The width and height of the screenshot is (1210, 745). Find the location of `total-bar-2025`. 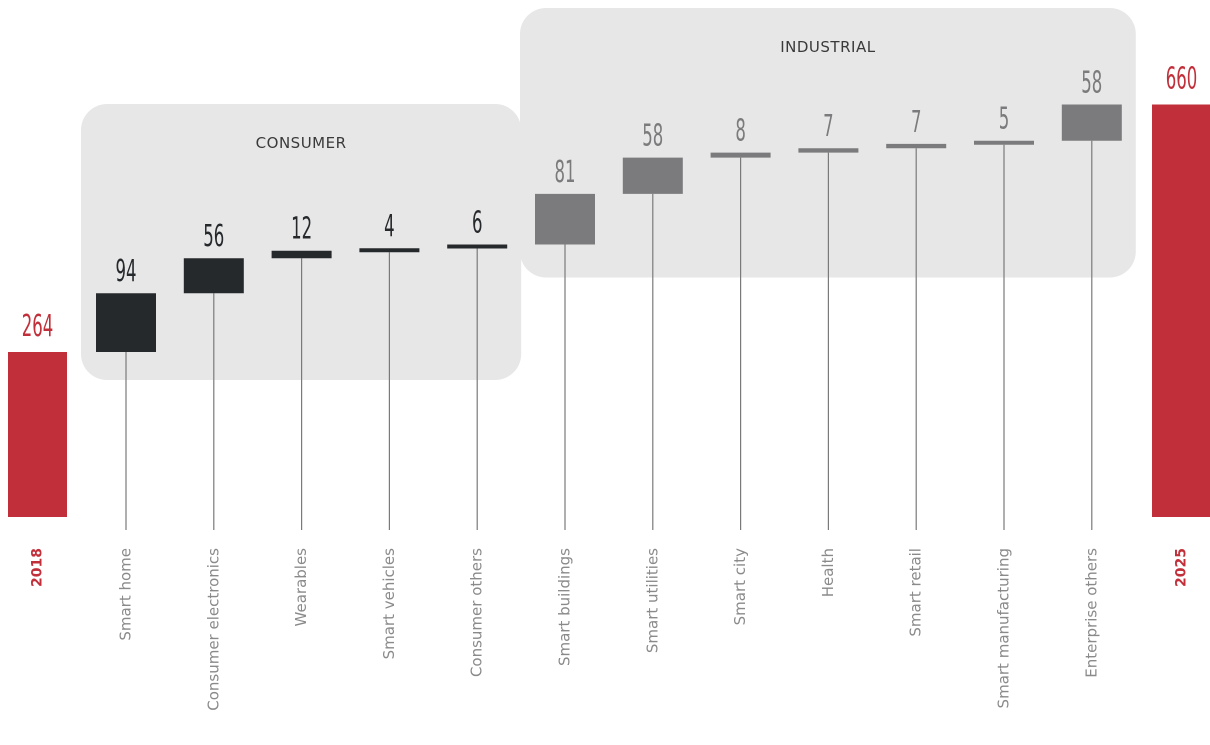

total-bar-2025 is located at coordinates (1181, 310).